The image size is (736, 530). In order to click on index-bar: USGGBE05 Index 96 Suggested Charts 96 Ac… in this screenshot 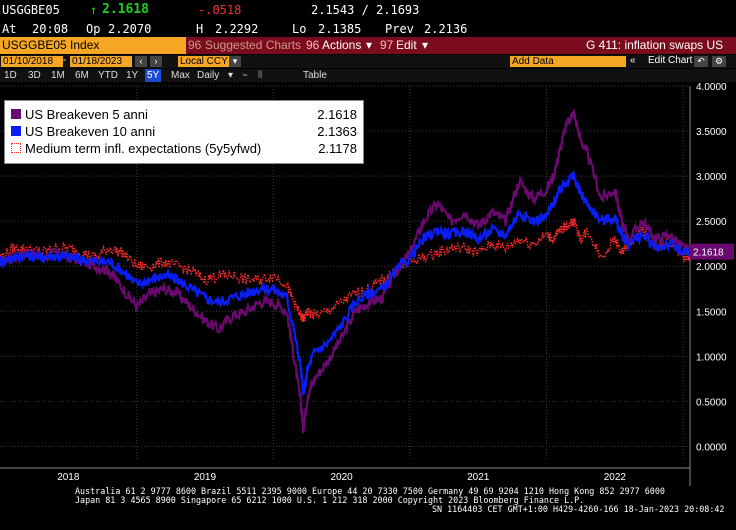, I will do `click(368, 45)`.